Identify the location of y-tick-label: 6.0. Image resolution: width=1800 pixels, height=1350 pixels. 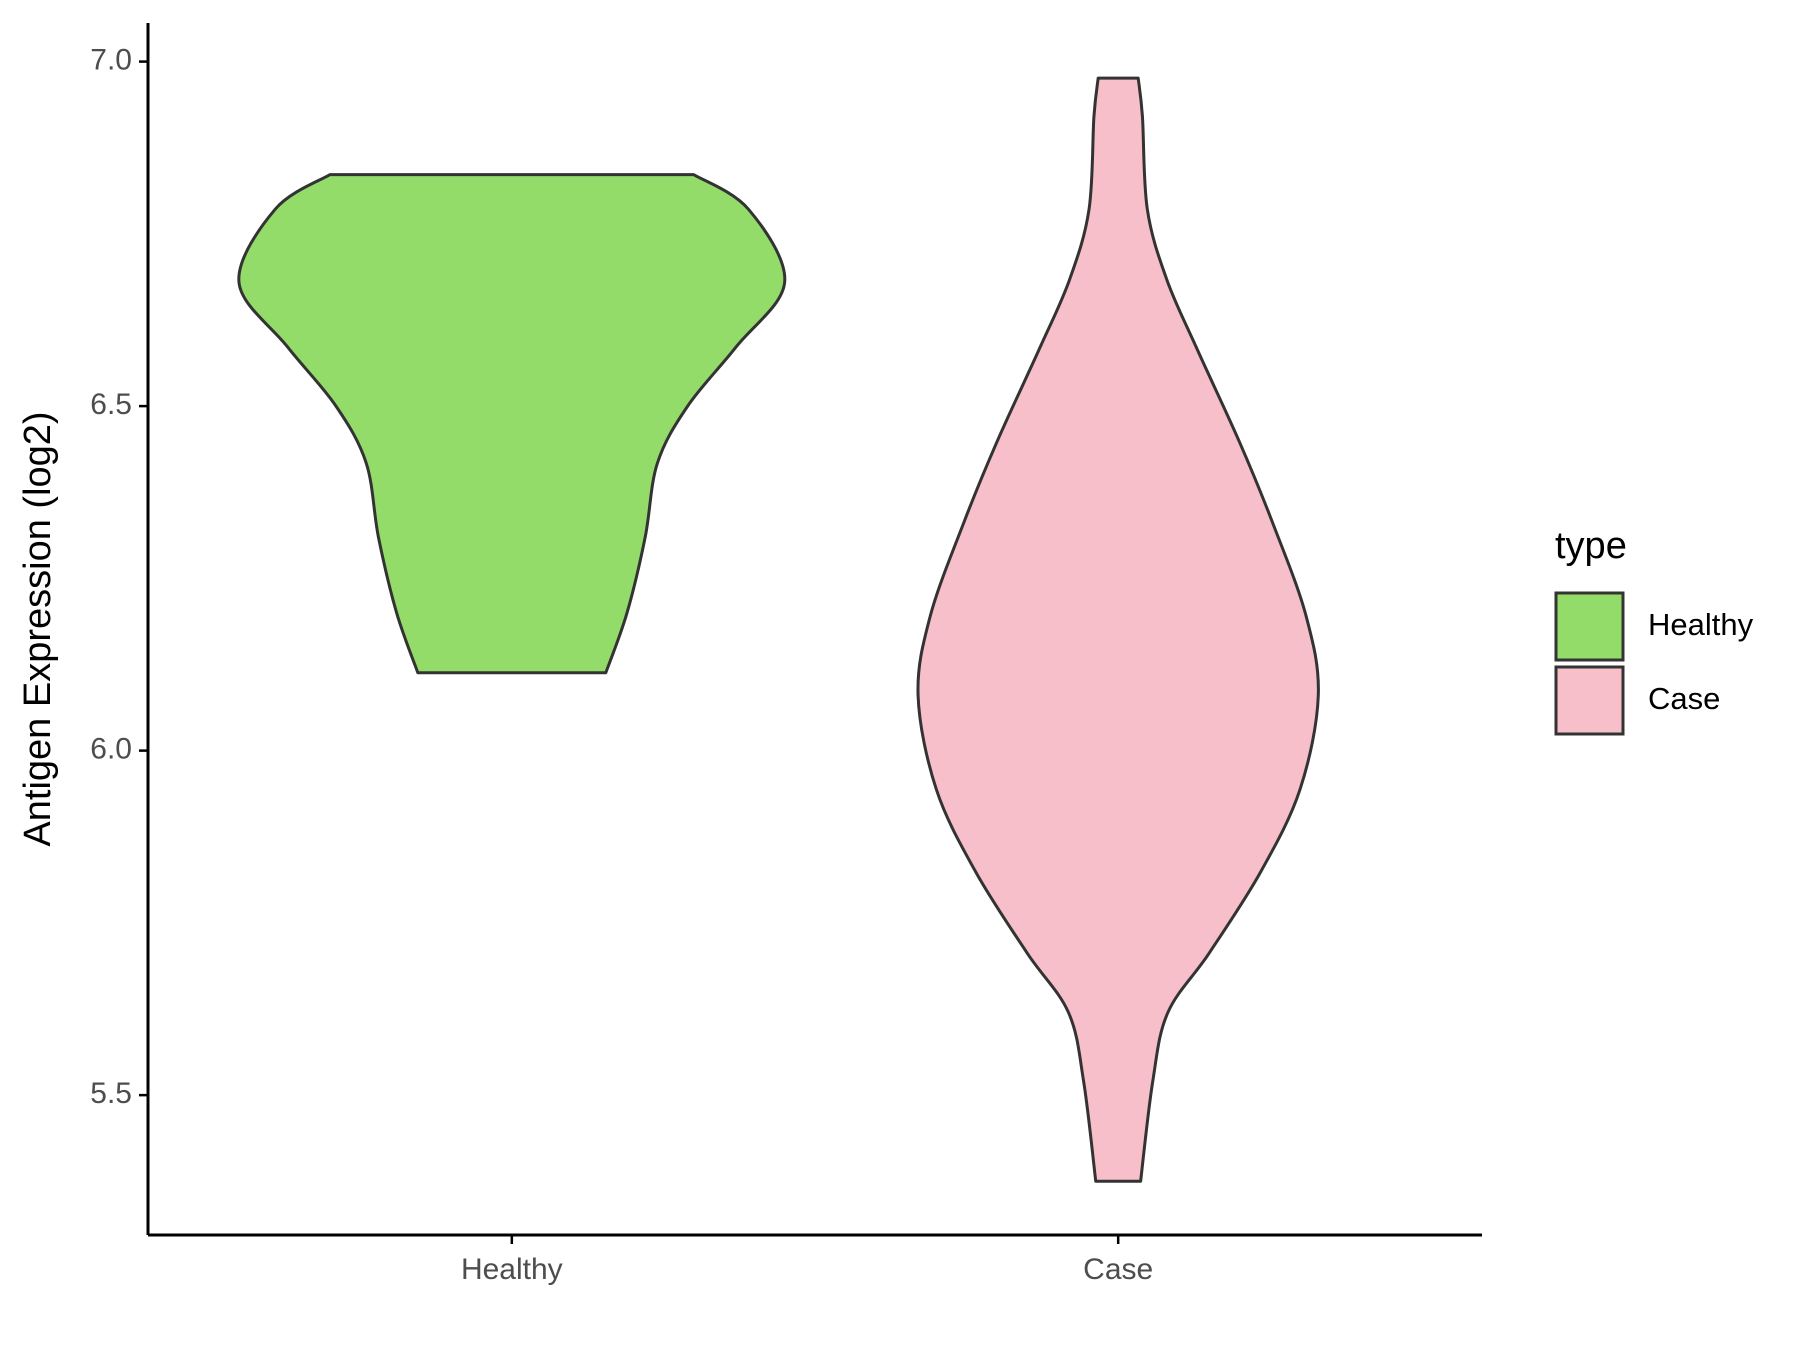
(111, 749).